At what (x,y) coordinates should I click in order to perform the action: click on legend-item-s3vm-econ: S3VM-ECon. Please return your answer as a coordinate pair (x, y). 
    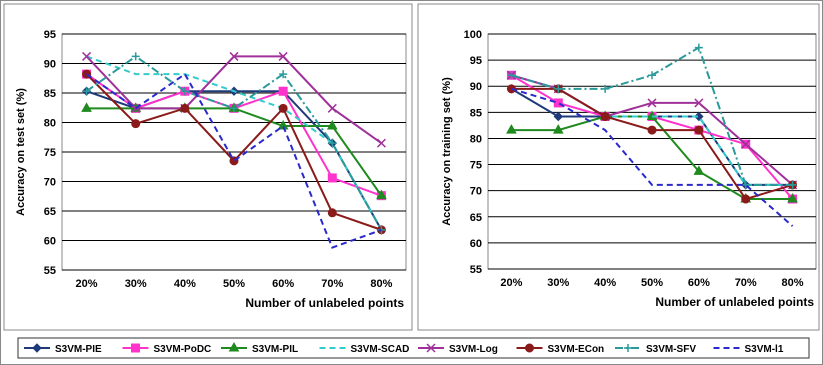
    Looking at the image, I should click on (560, 349).